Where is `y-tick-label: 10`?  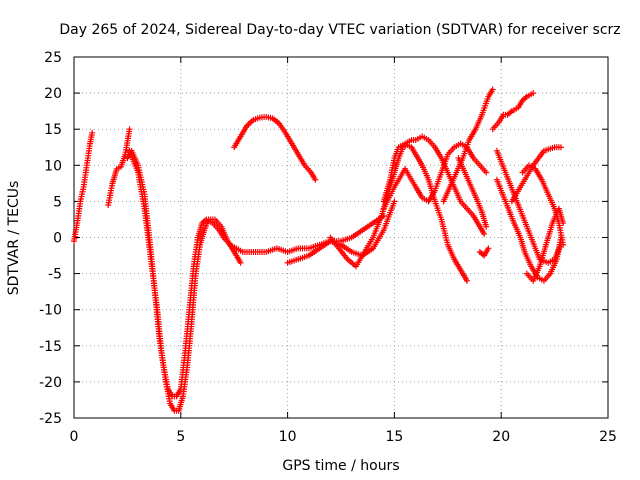
y-tick-label: 10 is located at coordinates (53, 166).